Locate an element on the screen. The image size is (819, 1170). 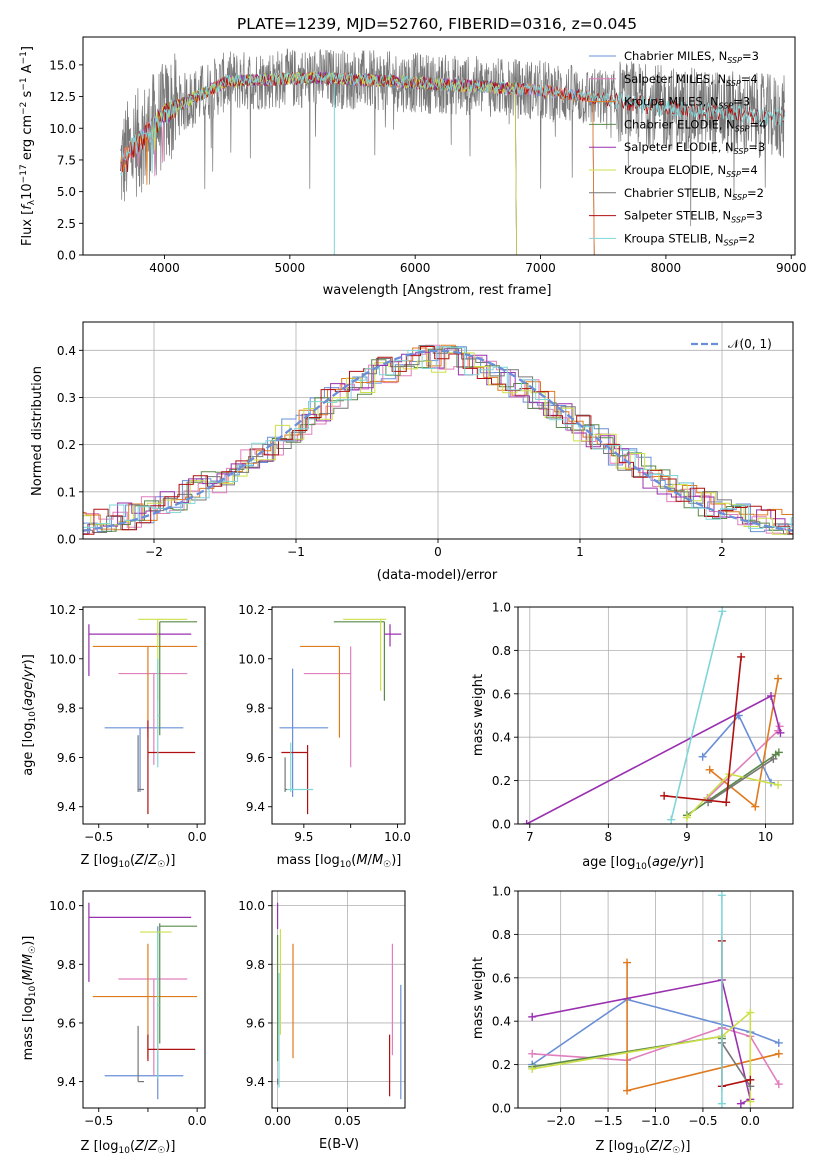
normal-curve is located at coordinates (438, 440).